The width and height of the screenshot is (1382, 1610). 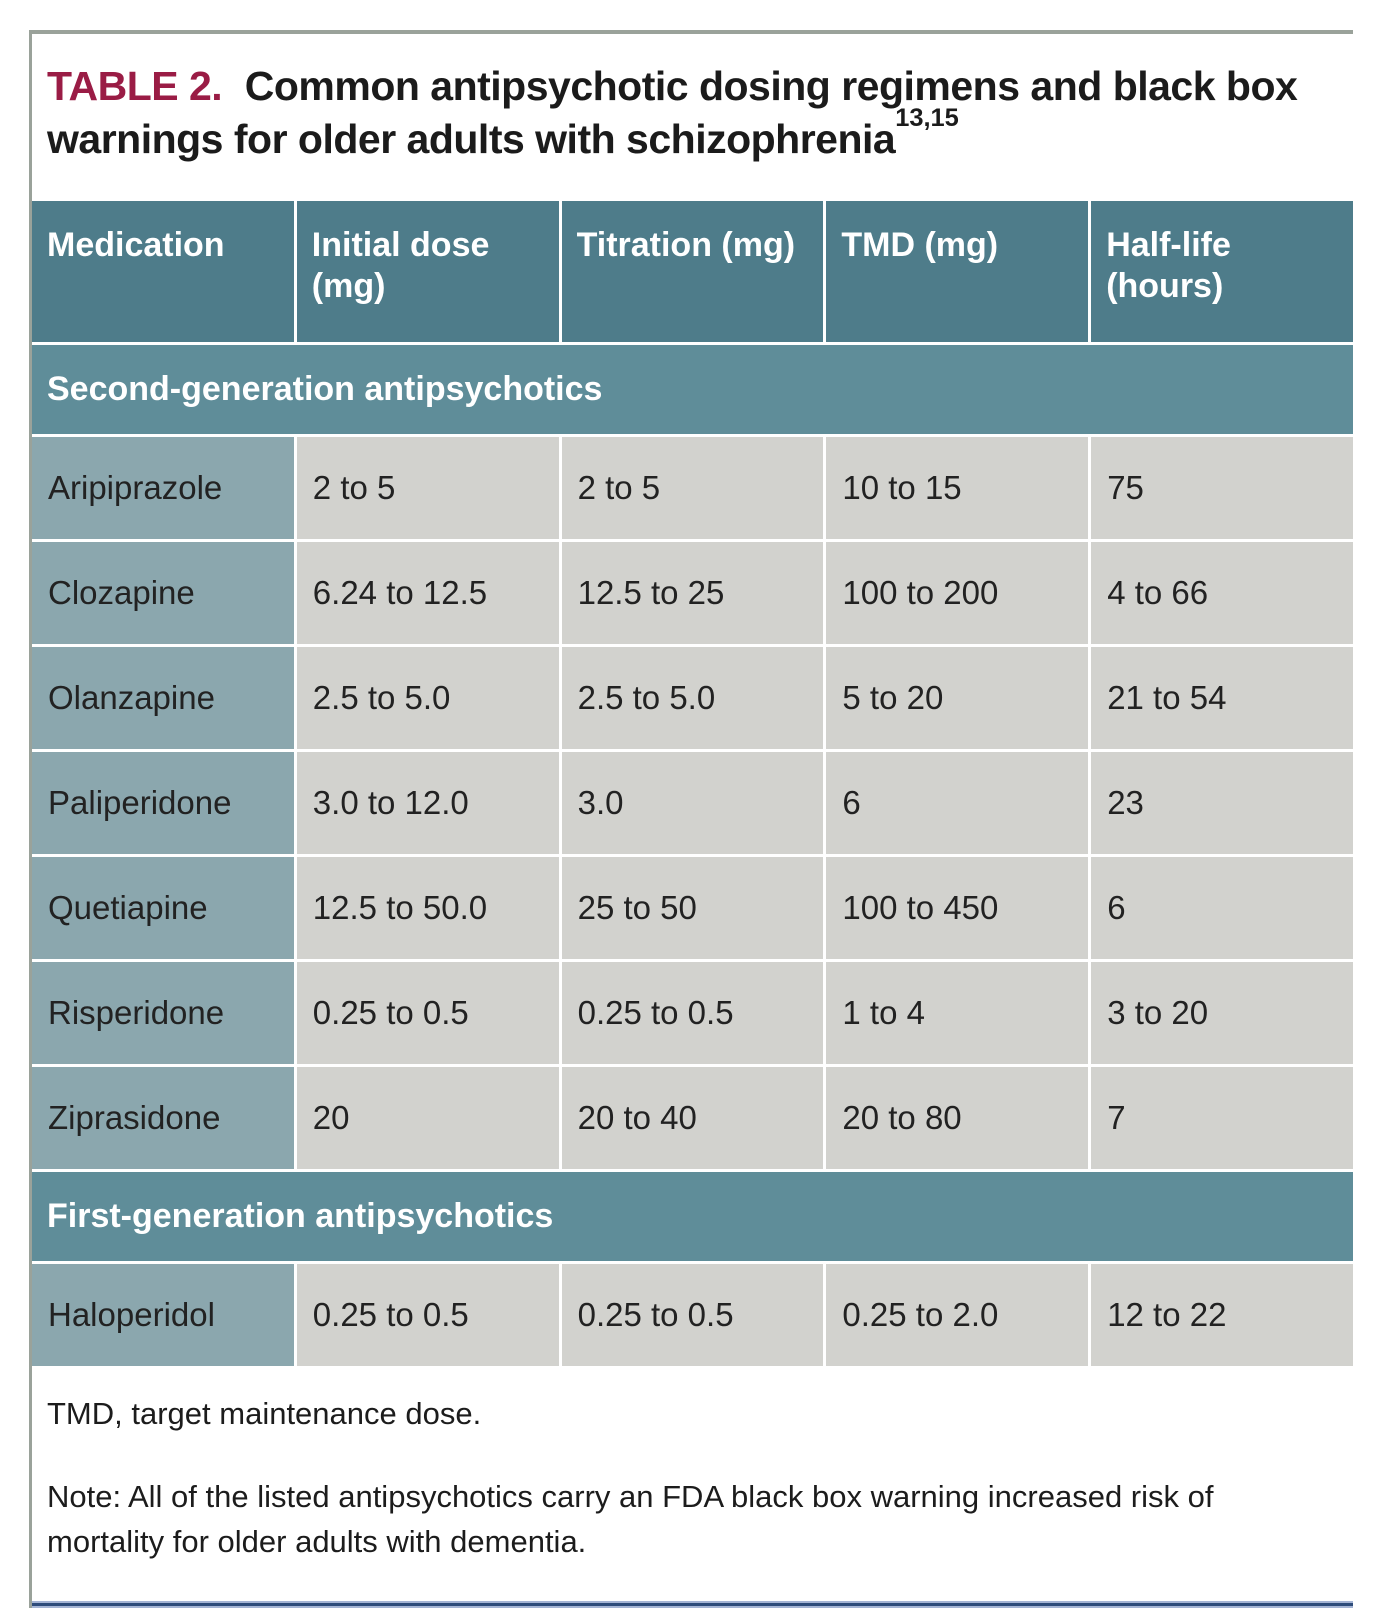 What do you see at coordinates (163, 697) in the screenshot?
I see `medication-cell: Olanzapine` at bounding box center [163, 697].